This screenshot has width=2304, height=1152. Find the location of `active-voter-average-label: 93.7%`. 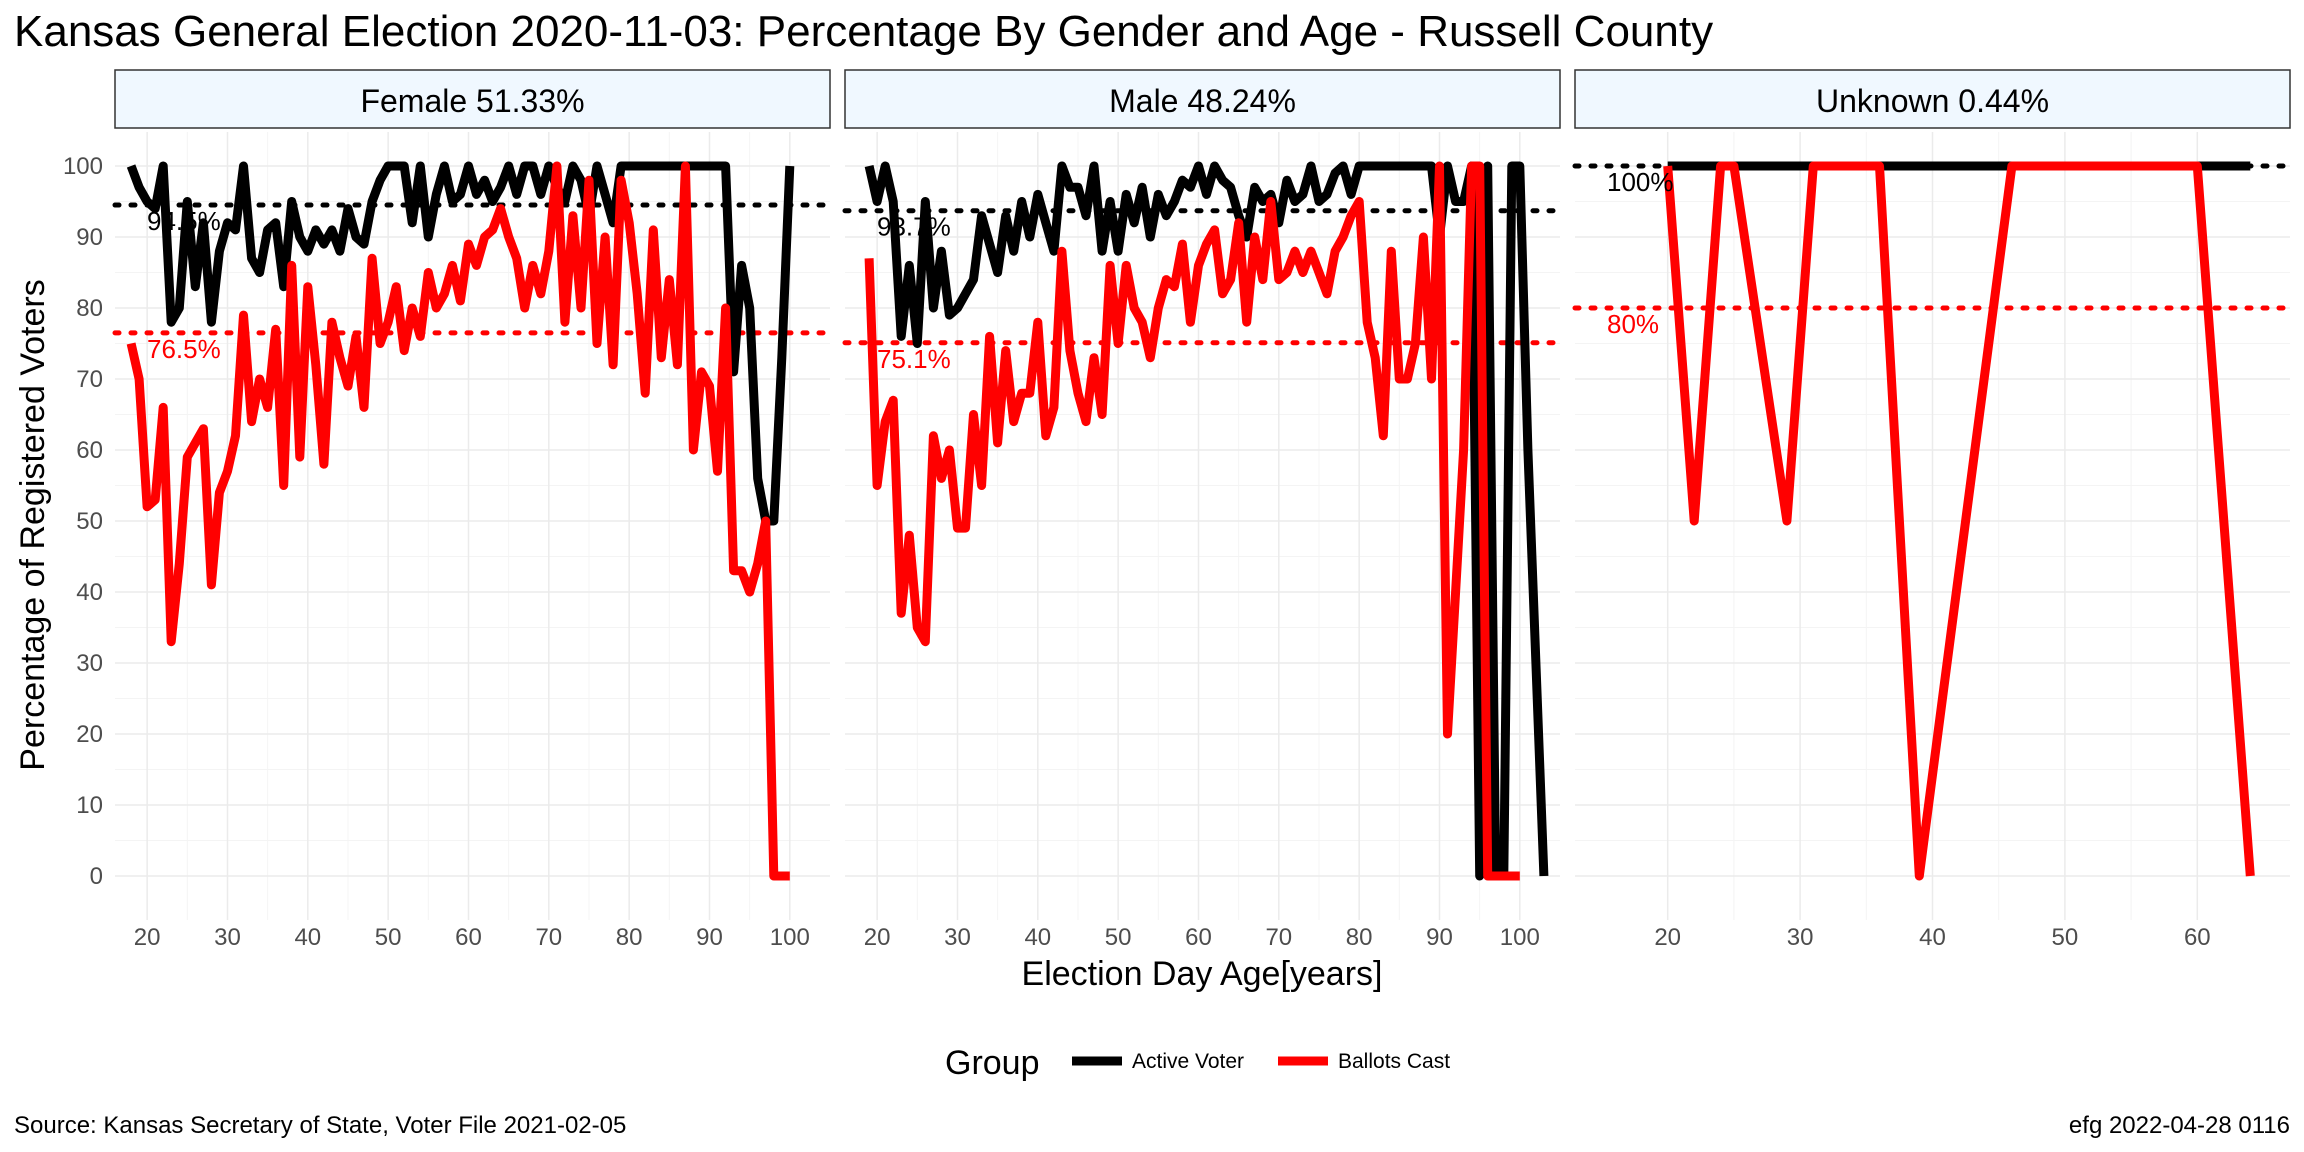

active-voter-average-label: 93.7% is located at coordinates (914, 227).